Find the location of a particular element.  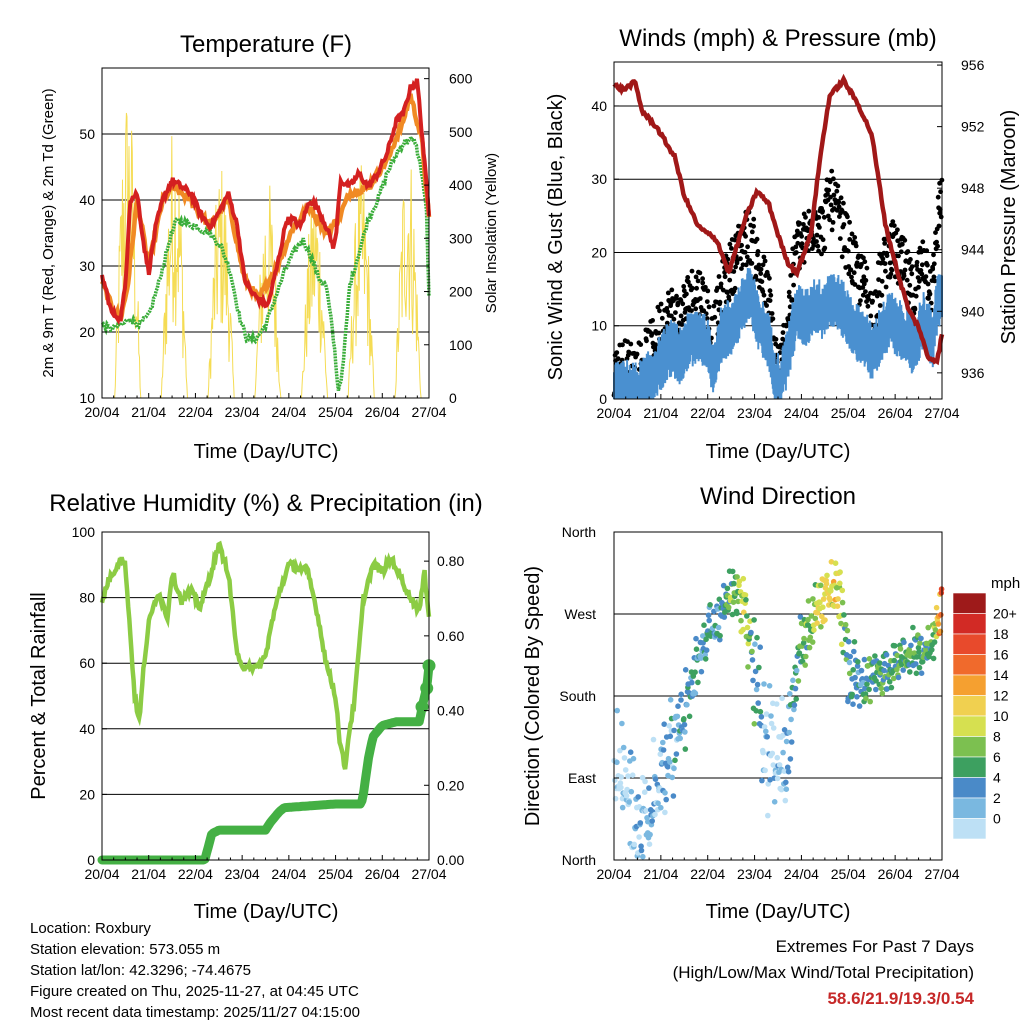

direction-ytick-label: West is located at coordinates (580, 614).